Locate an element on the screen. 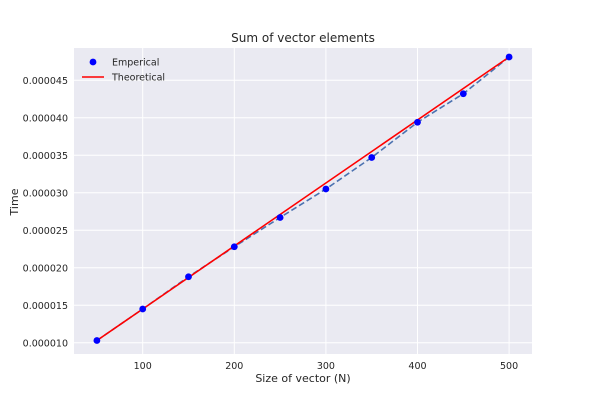 The width and height of the screenshot is (592, 407). chart-title: Sum of vector elements is located at coordinates (303, 38).